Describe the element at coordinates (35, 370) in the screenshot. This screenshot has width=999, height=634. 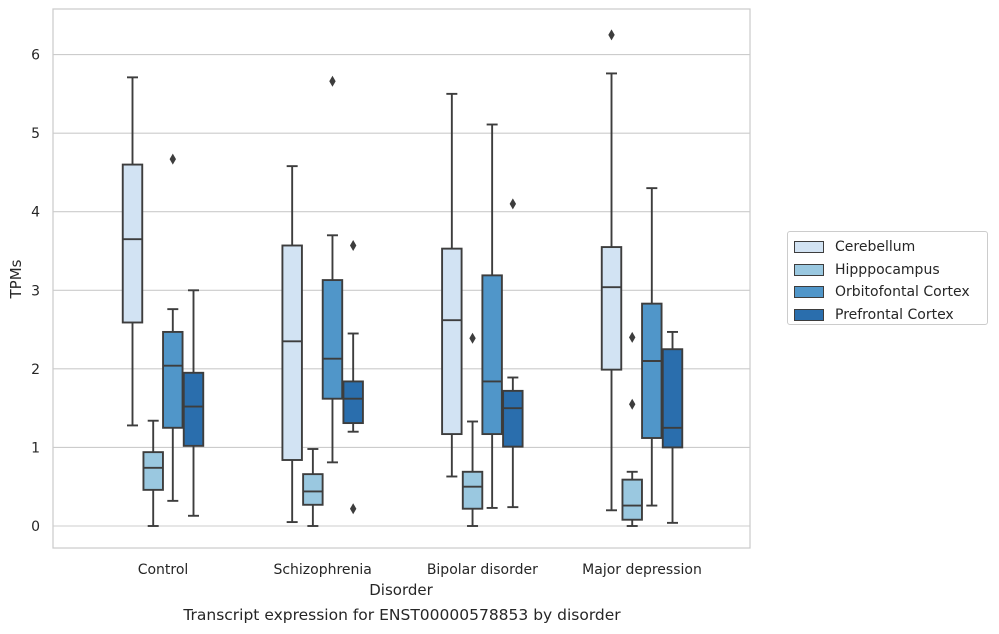
I see `y-tick-label: 2` at that location.